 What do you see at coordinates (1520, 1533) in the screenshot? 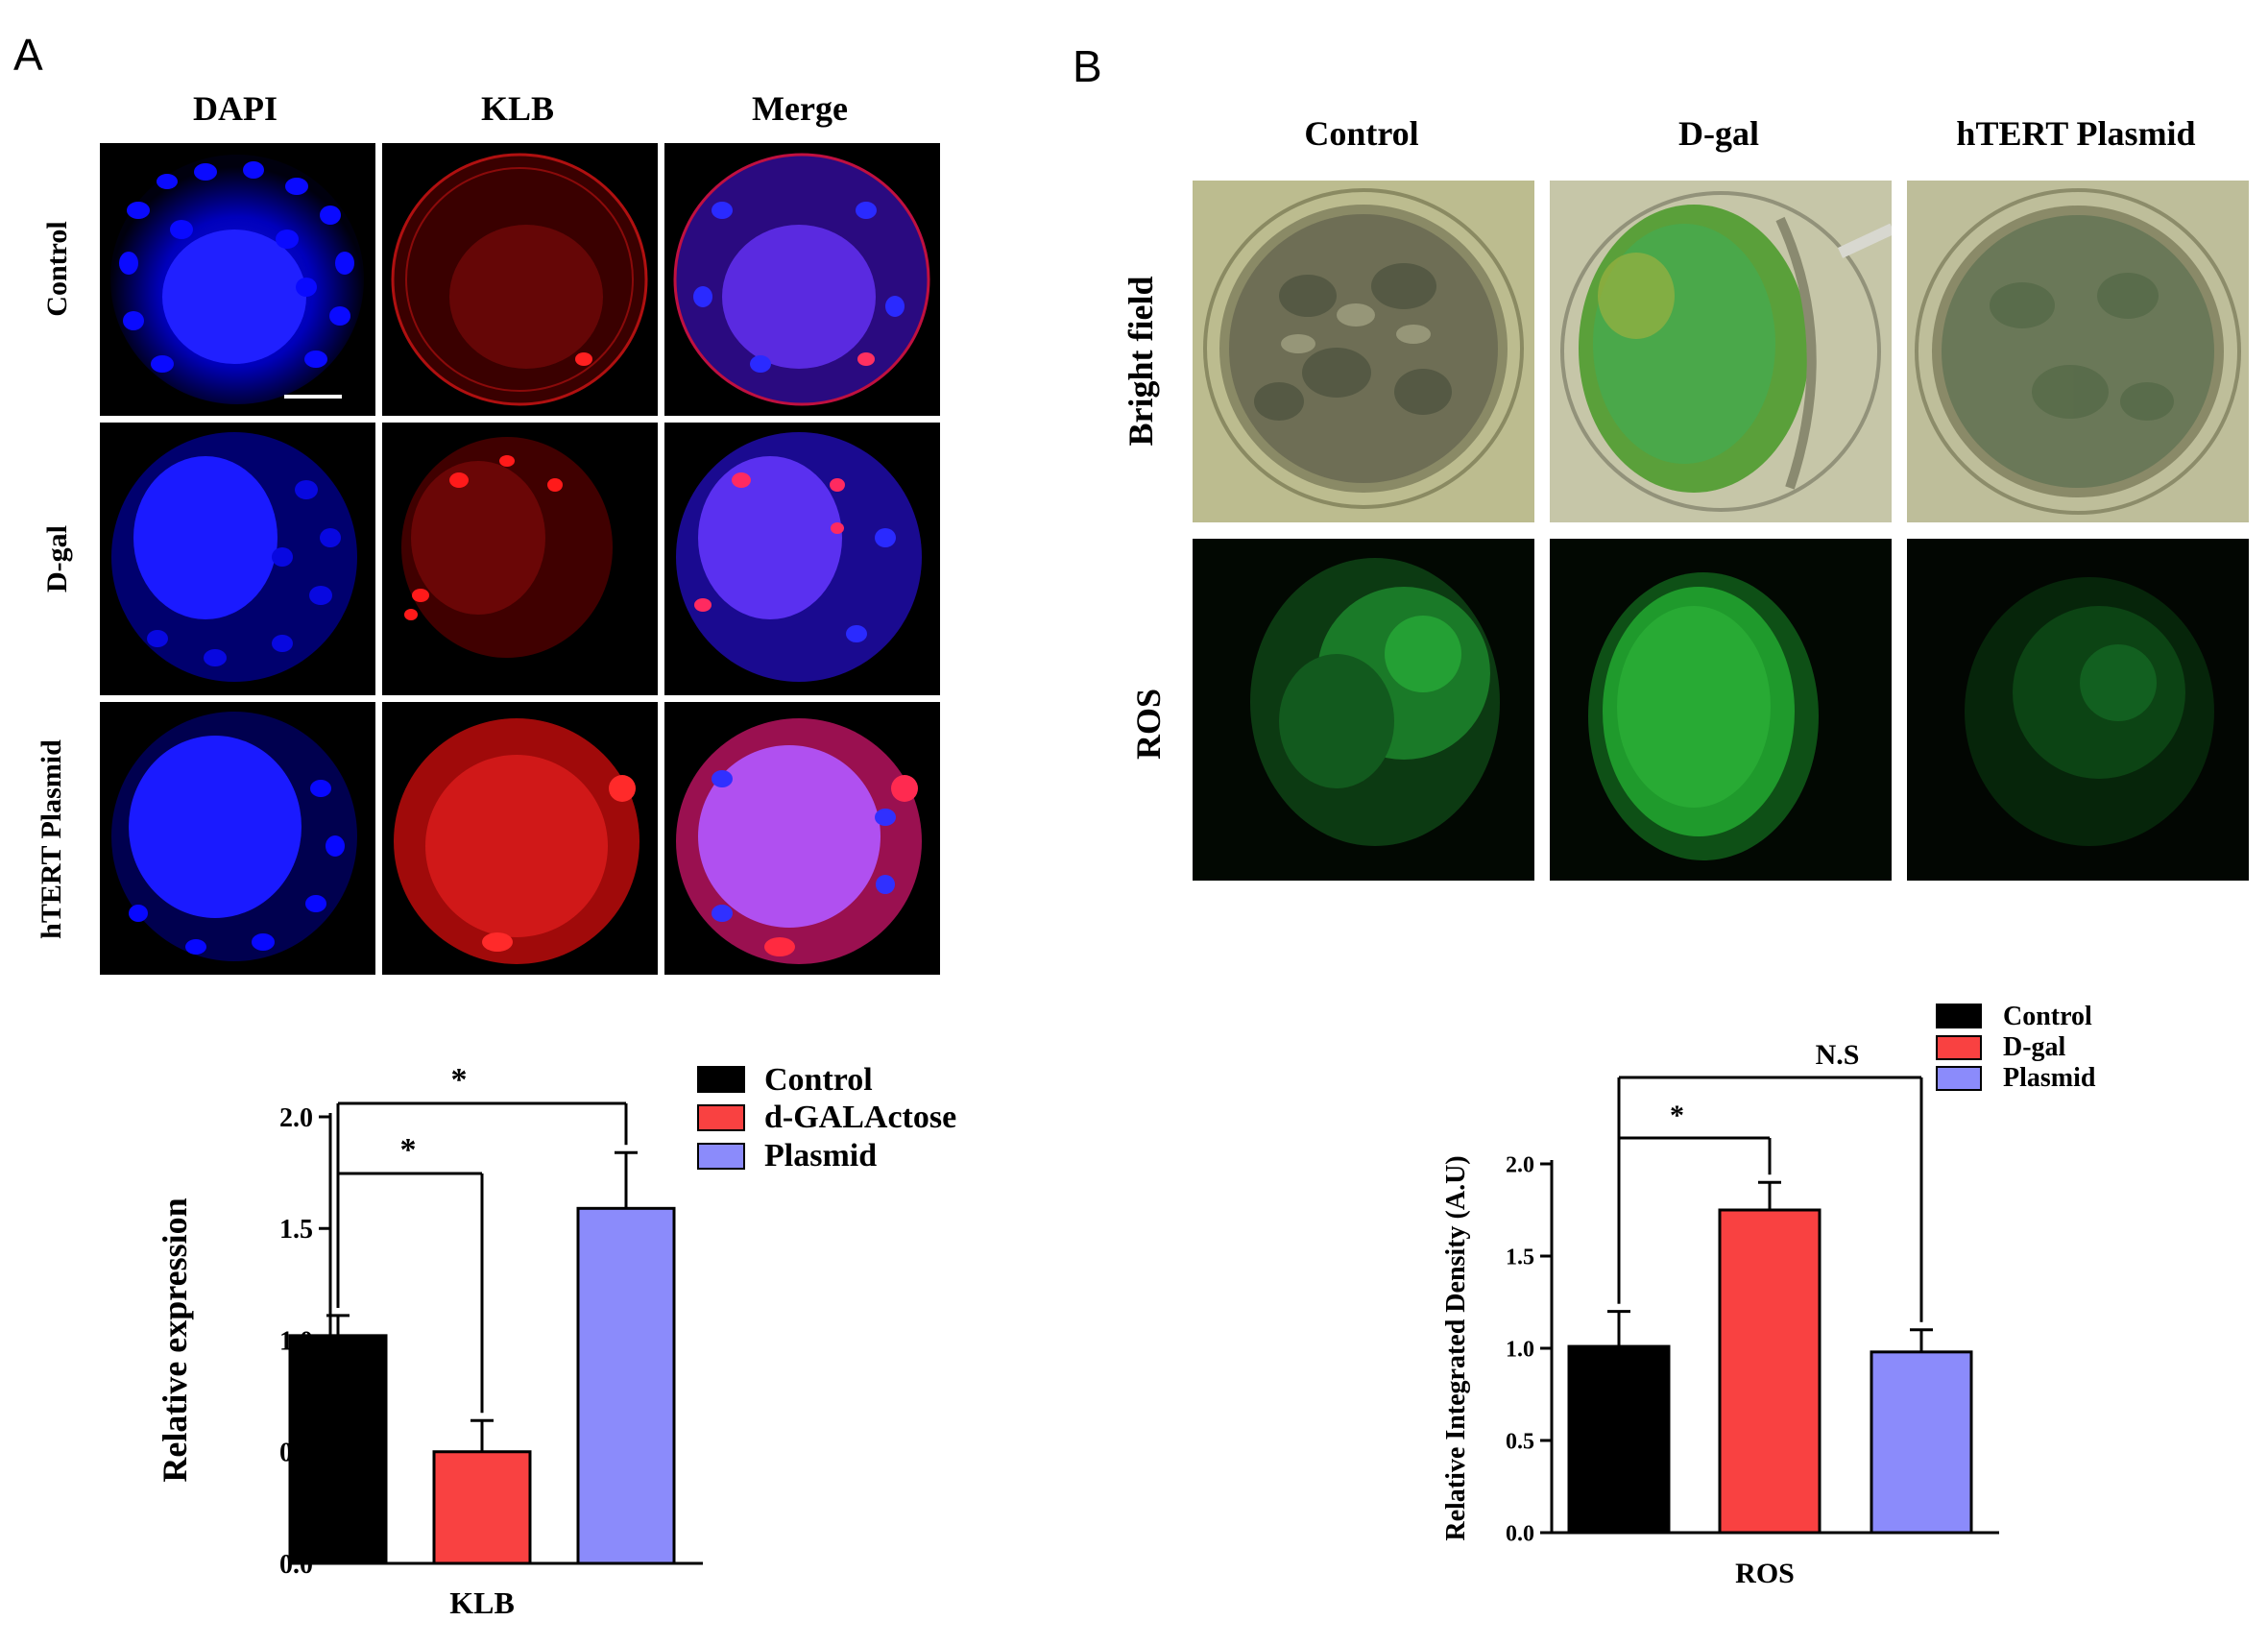
I see `chart-b-y-tick-label: 0.0` at bounding box center [1520, 1533].